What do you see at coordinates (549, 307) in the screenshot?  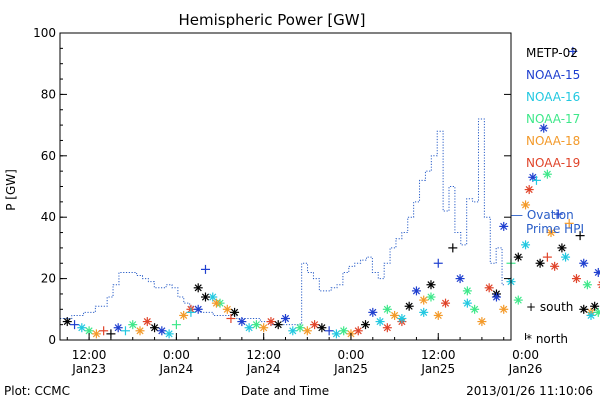 I see `legend-marker-south: + south` at bounding box center [549, 307].